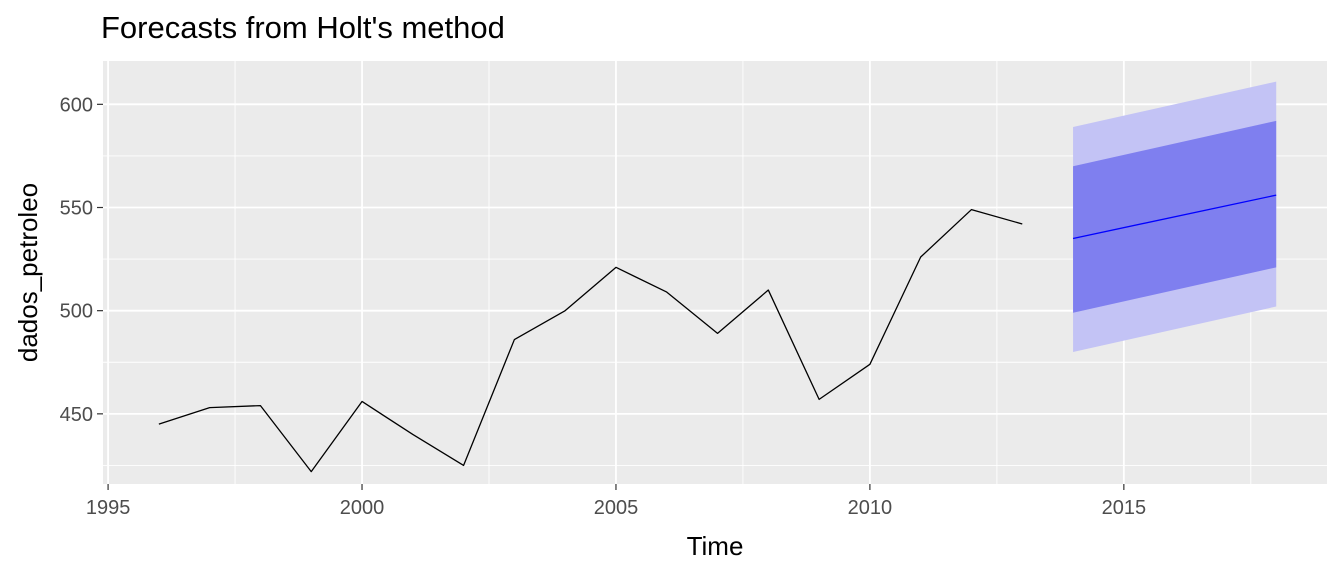  Describe the element at coordinates (76, 312) in the screenshot. I see `y-tick-label: 500` at that location.